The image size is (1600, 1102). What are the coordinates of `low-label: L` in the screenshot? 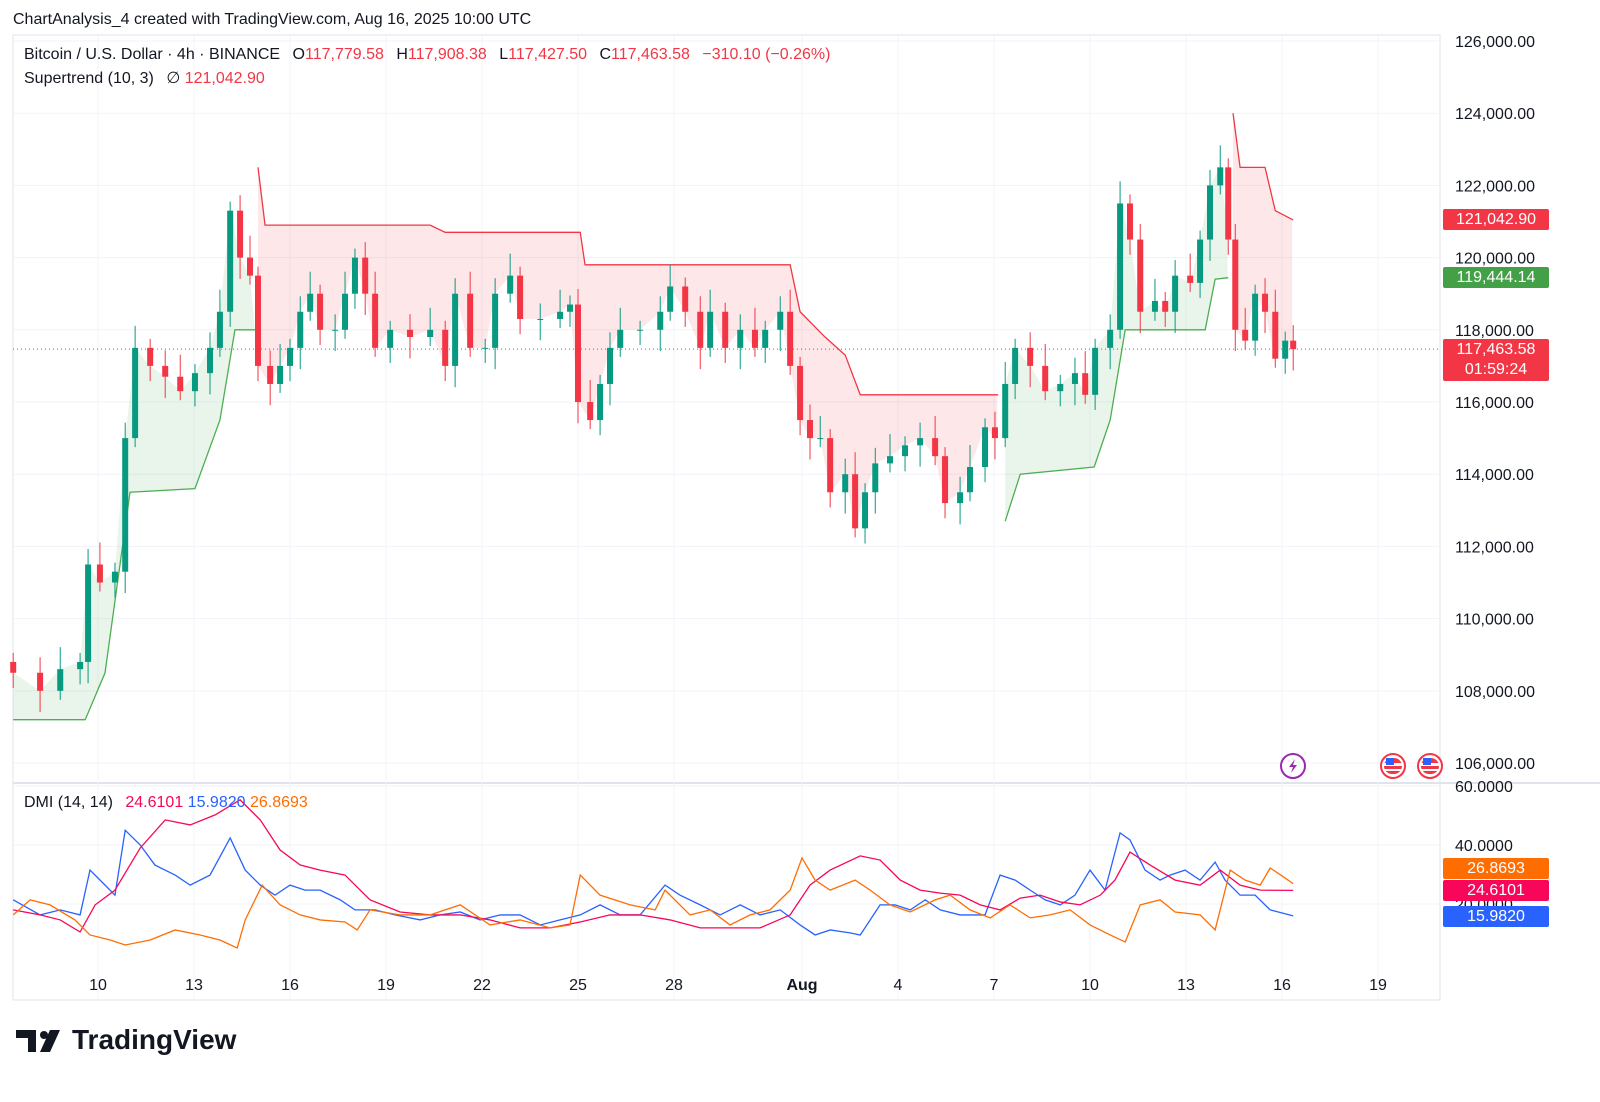 It's located at (504, 54).